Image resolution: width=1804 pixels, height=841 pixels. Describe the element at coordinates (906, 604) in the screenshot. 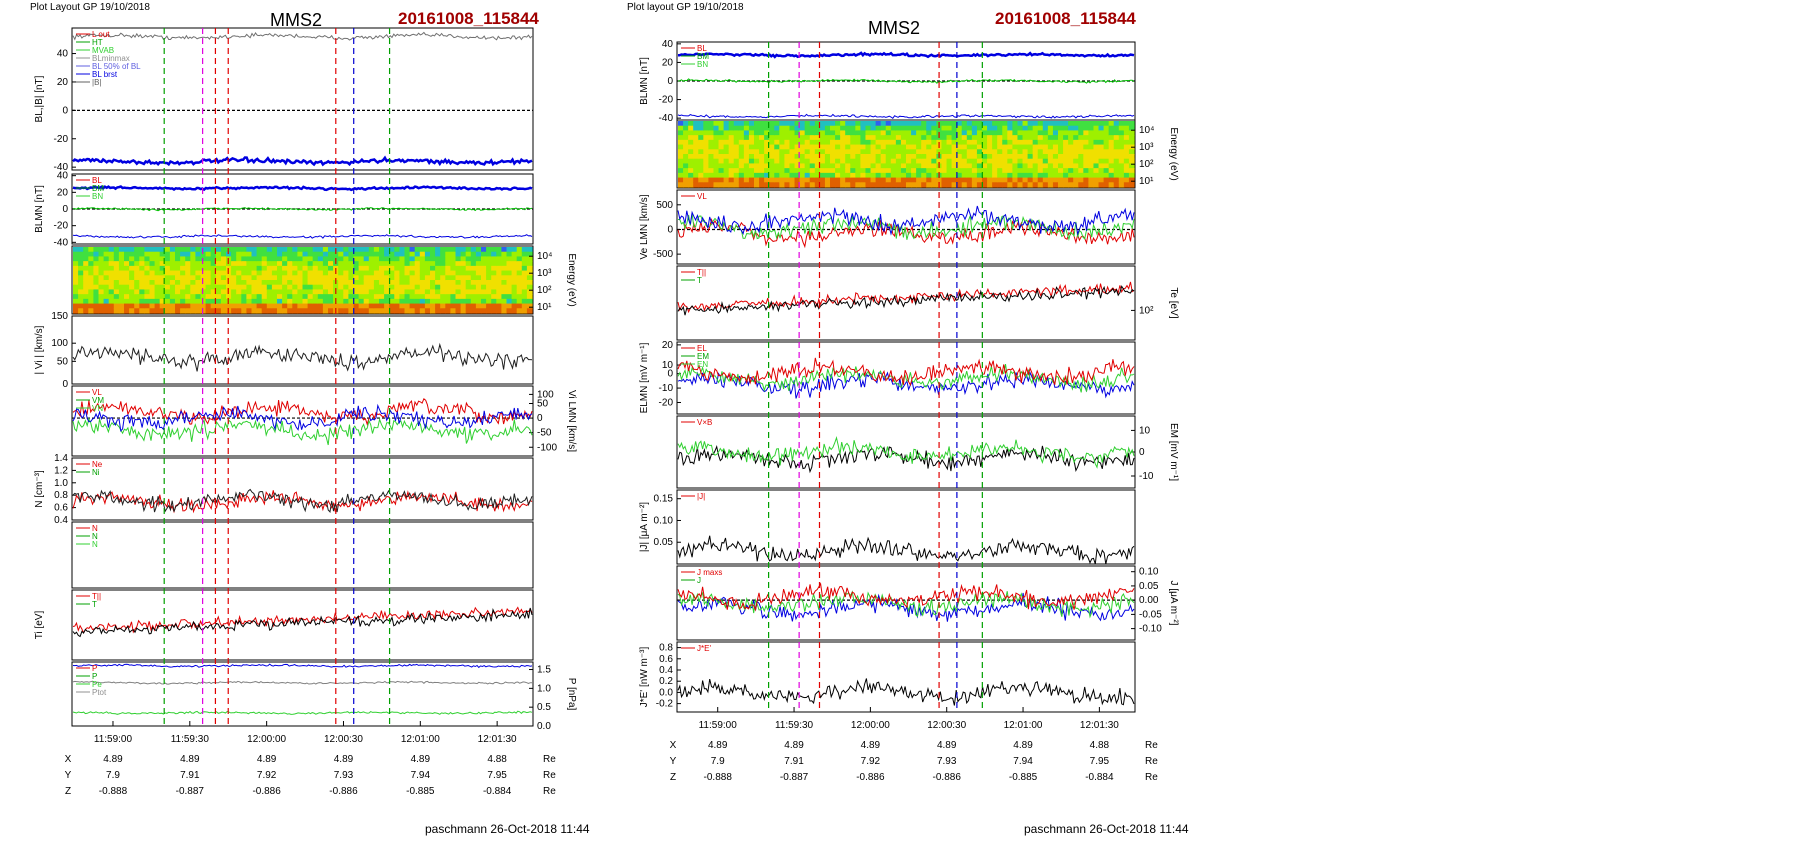

I see `right-panel-8-series-JM` at that location.